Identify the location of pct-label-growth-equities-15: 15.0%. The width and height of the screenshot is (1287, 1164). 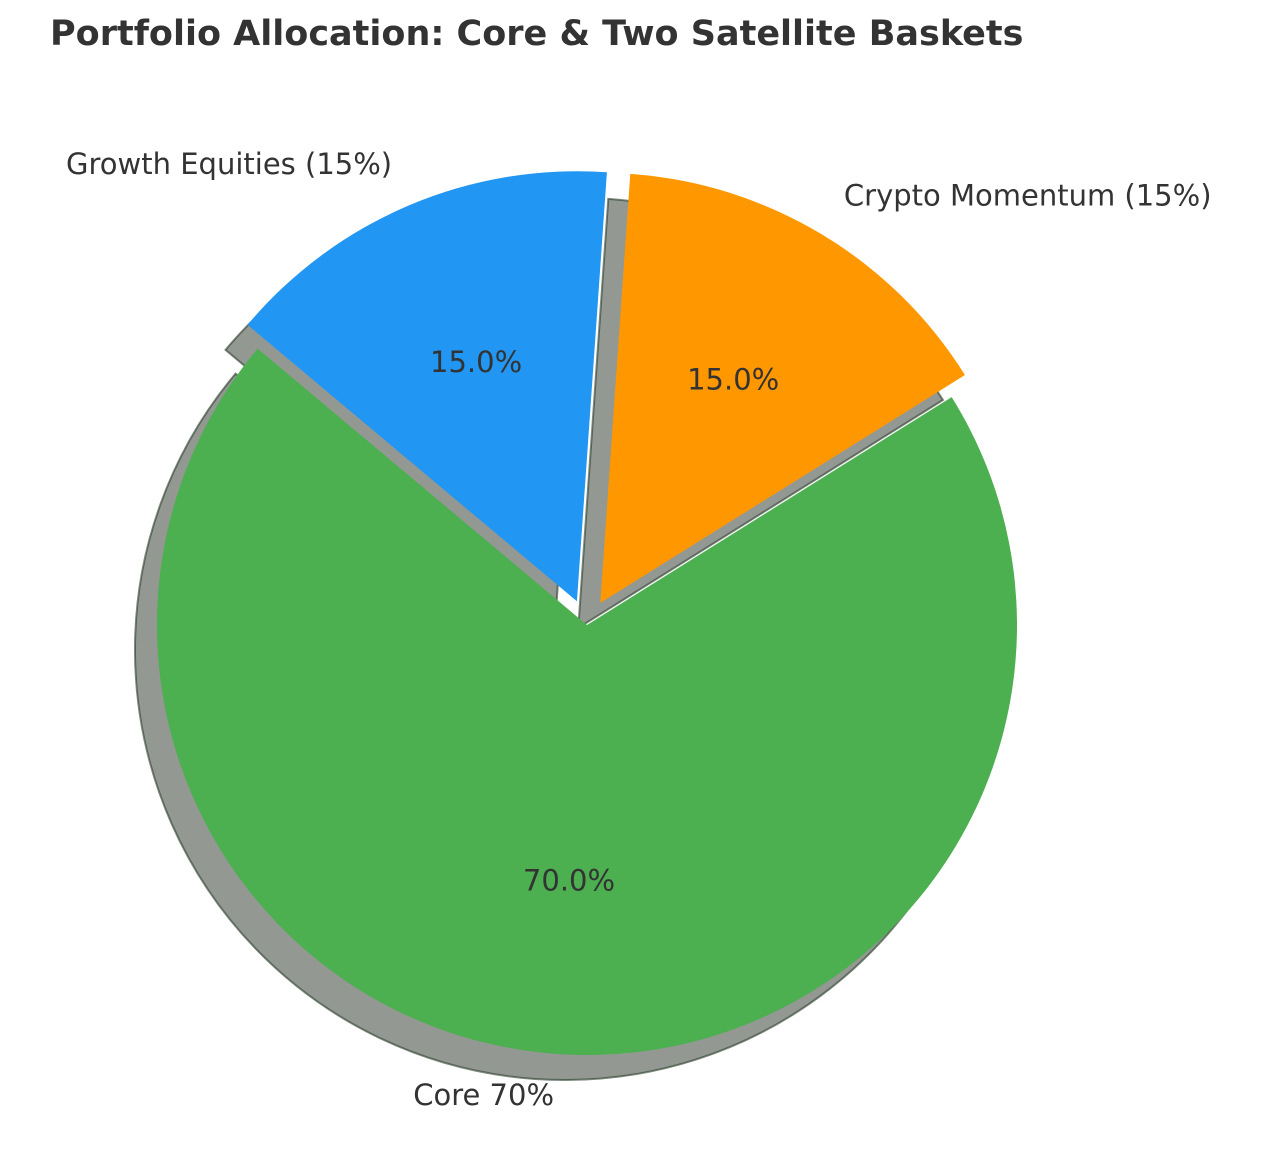
(476, 362).